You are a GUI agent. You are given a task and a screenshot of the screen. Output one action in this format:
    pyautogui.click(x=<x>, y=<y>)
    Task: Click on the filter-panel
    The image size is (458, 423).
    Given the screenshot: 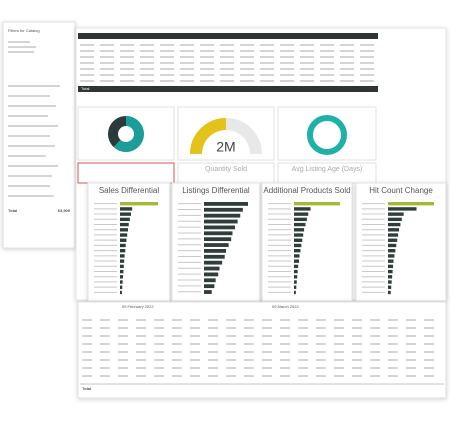 What is the action you would take?
    pyautogui.click(x=39, y=135)
    